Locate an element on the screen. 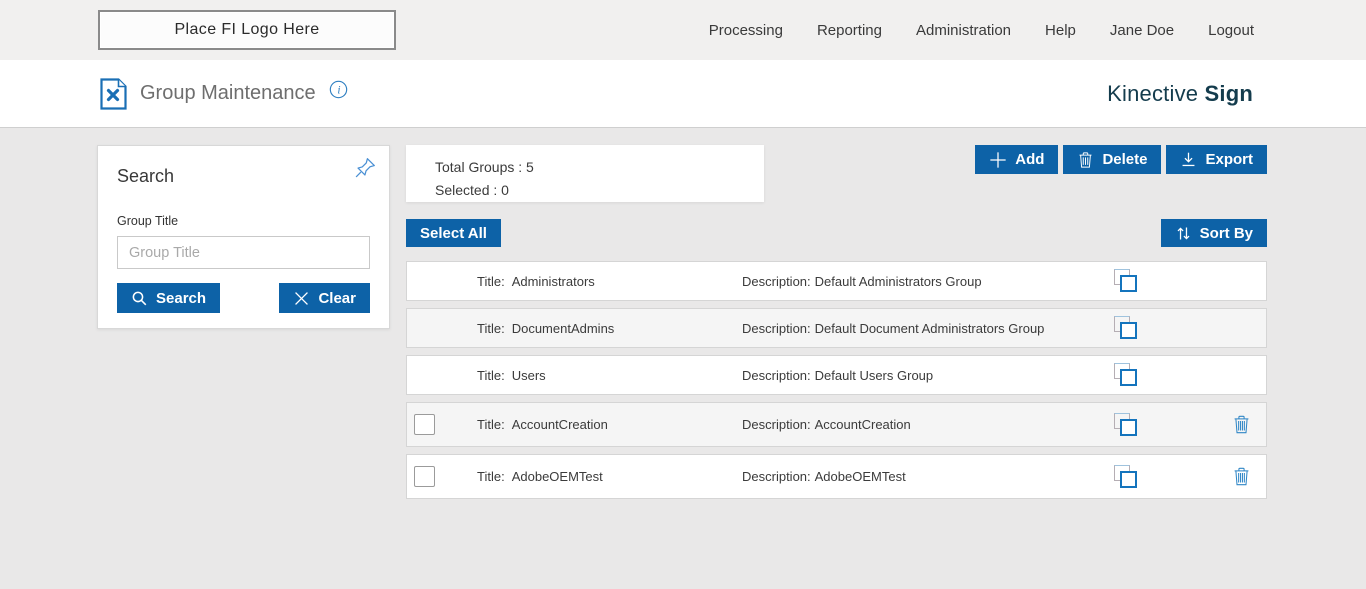 The image size is (1366, 589). sort-by-button-label: Sort By is located at coordinates (1226, 233).